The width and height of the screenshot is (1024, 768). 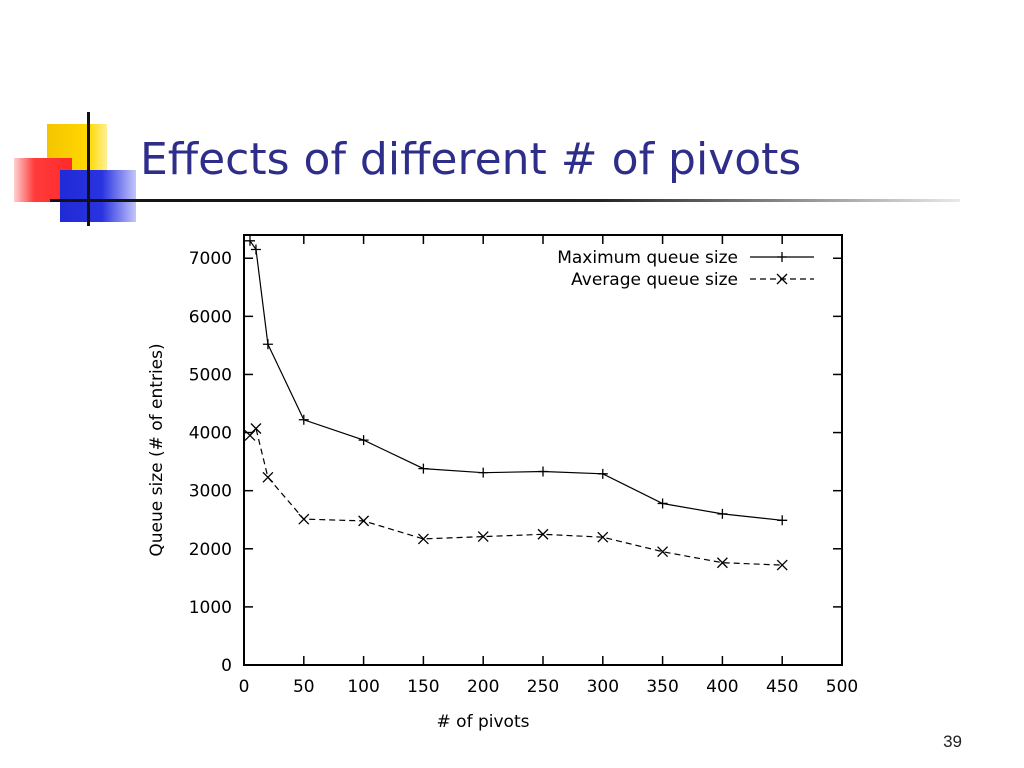 I want to click on x-tick-label: 400, so click(x=722, y=687).